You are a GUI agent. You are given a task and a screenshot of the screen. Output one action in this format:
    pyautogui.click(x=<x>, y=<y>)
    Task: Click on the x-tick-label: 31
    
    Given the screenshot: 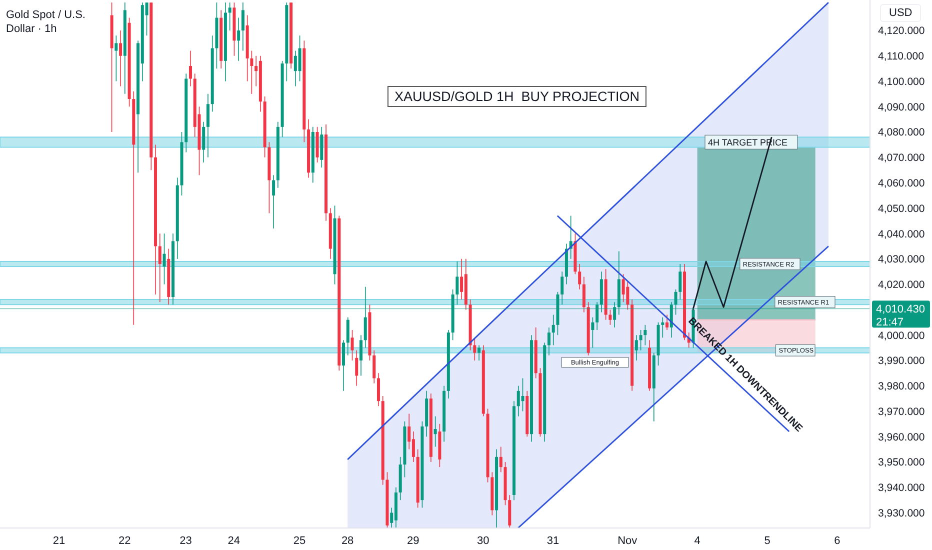 What is the action you would take?
    pyautogui.click(x=553, y=540)
    